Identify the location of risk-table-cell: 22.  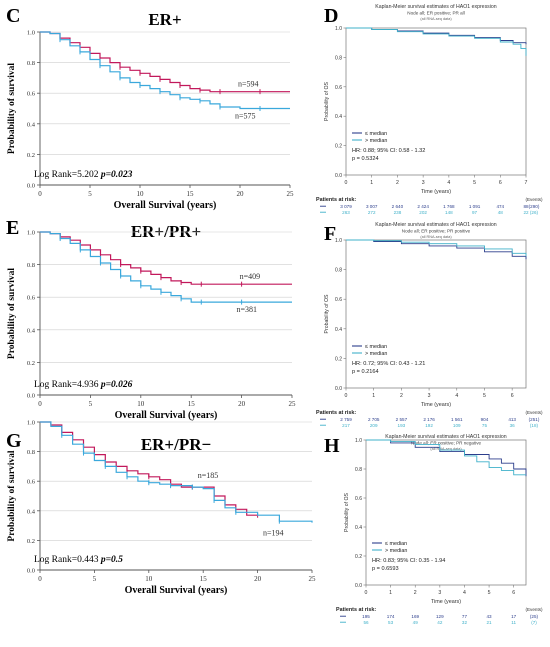
(526, 212).